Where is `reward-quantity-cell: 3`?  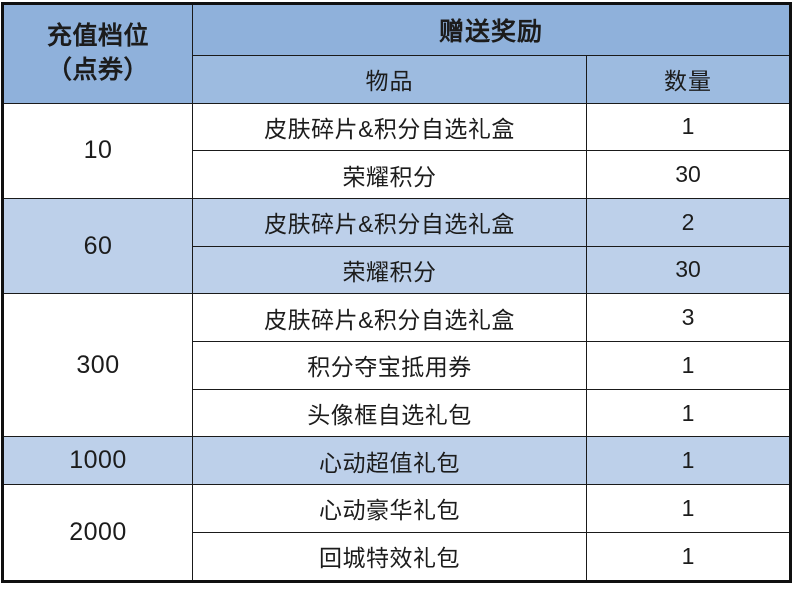 reward-quantity-cell: 3 is located at coordinates (688, 318).